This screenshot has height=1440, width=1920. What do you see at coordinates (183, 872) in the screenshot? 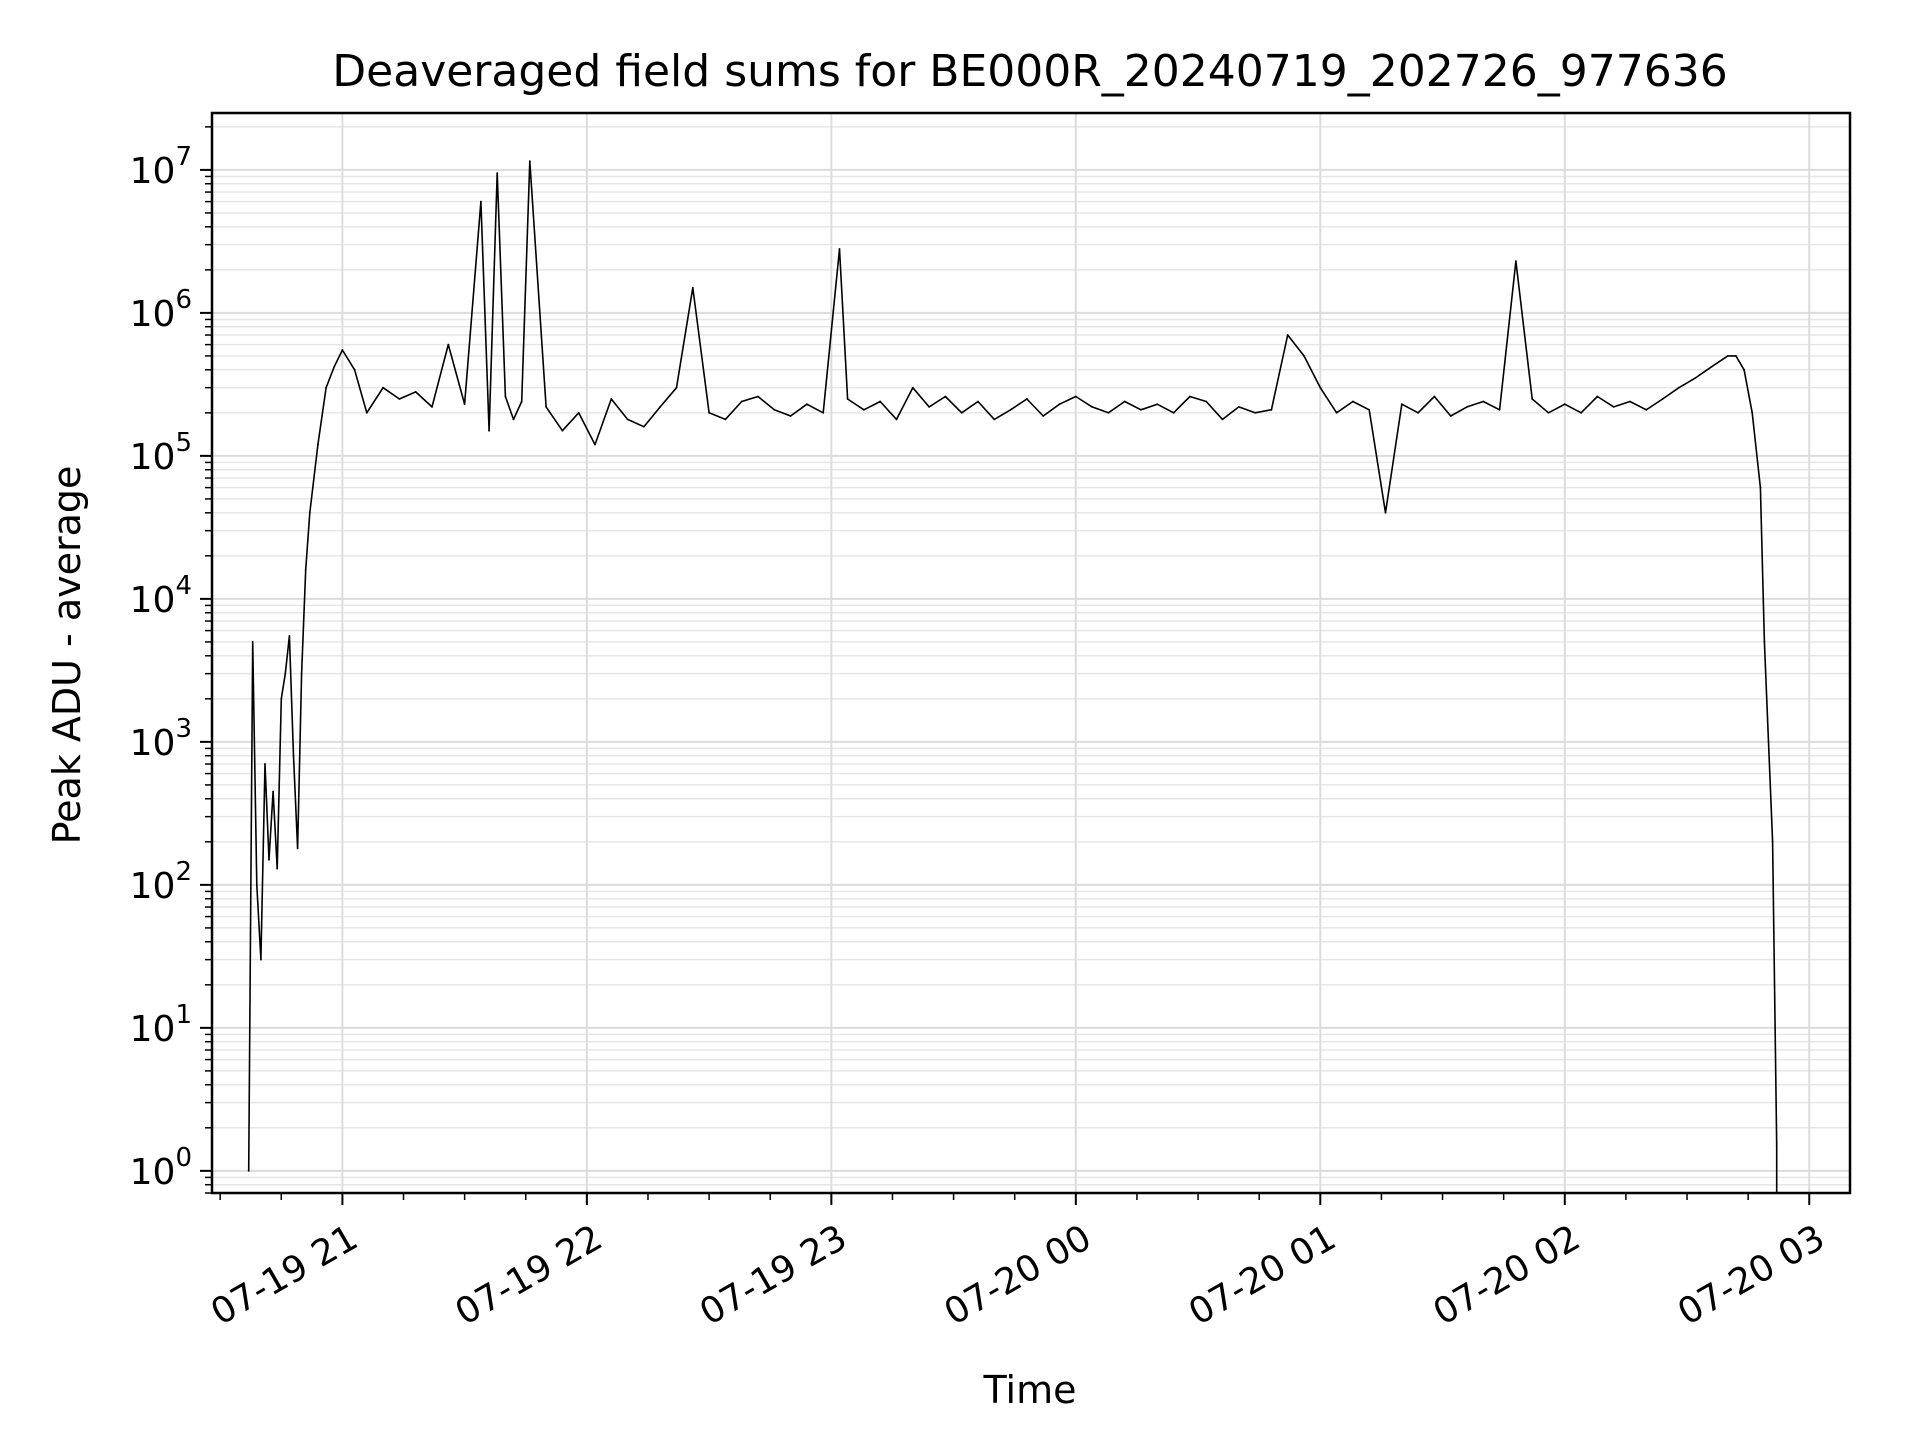
I see `y-tick-label-exponent: 2` at bounding box center [183, 872].